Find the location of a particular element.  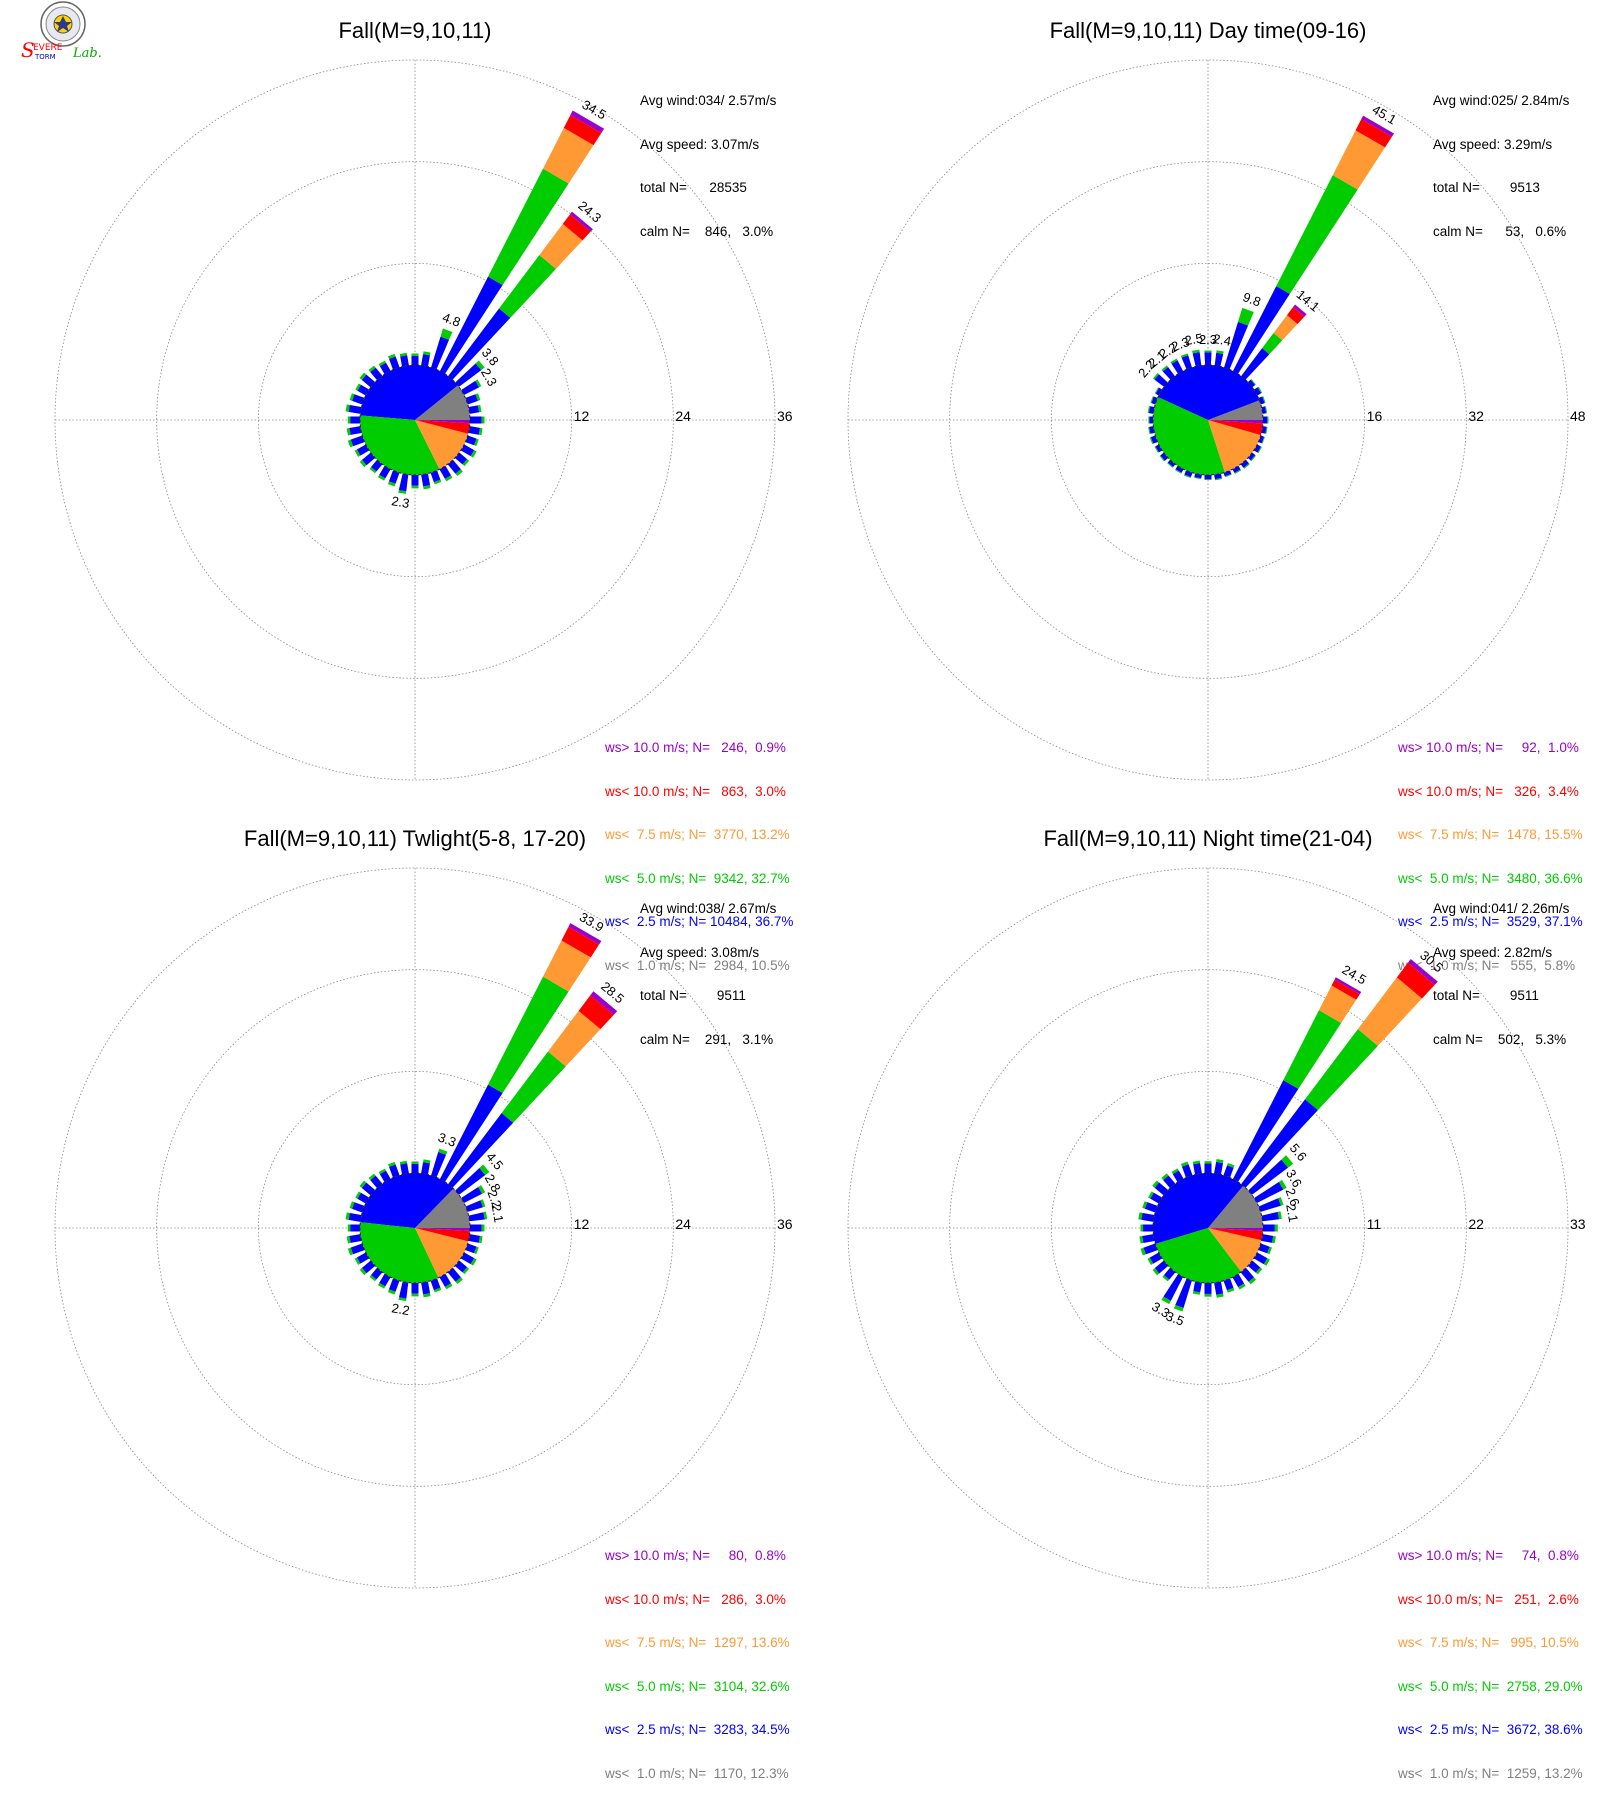

legend-lt2-5: ws< 2.5 m/s; N= 3672, 38.6% is located at coordinates (1490, 1730).